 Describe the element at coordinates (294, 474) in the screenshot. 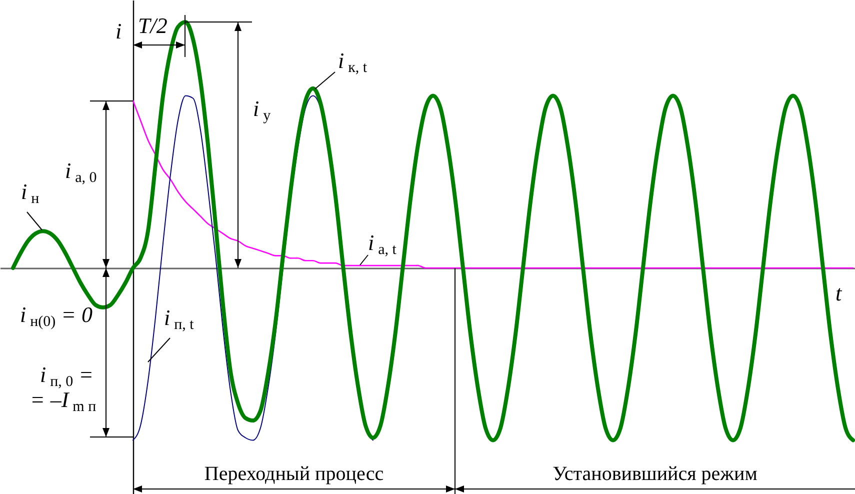

I see `text: Переходный процесс` at that location.